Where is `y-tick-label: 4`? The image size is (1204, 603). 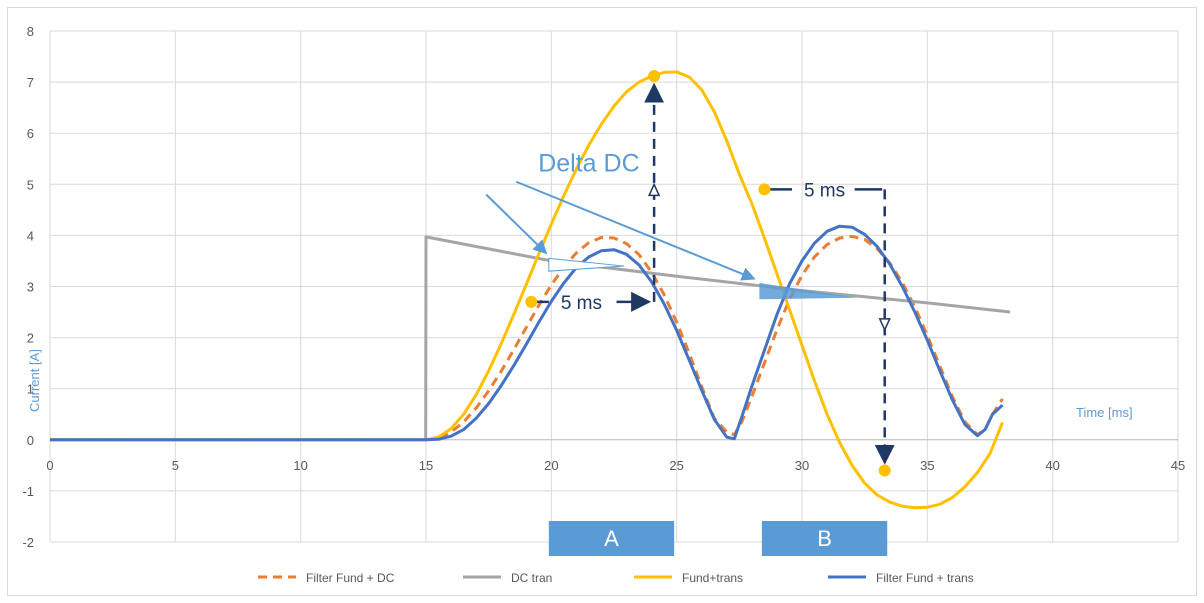 y-tick-label: 4 is located at coordinates (30, 235).